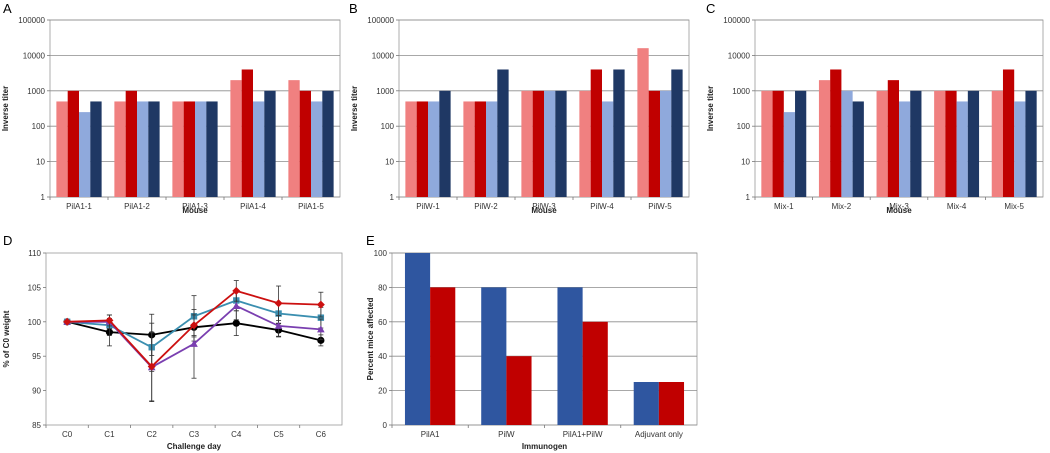  What do you see at coordinates (321, 340) in the screenshot?
I see `point-black-C6` at bounding box center [321, 340].